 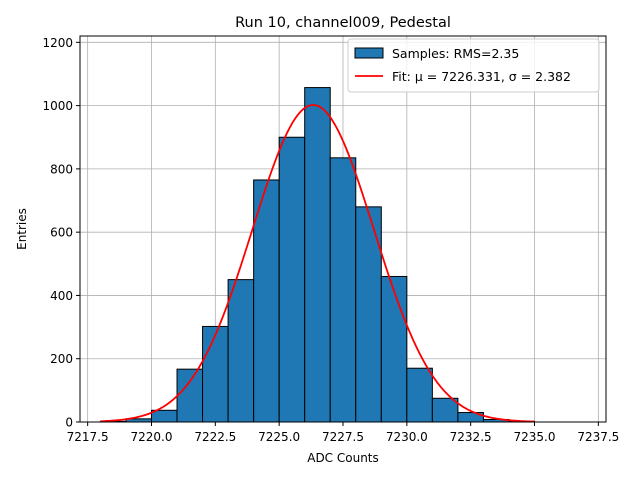 I want to click on x-tick-label: 7217.5, so click(x=88, y=437).